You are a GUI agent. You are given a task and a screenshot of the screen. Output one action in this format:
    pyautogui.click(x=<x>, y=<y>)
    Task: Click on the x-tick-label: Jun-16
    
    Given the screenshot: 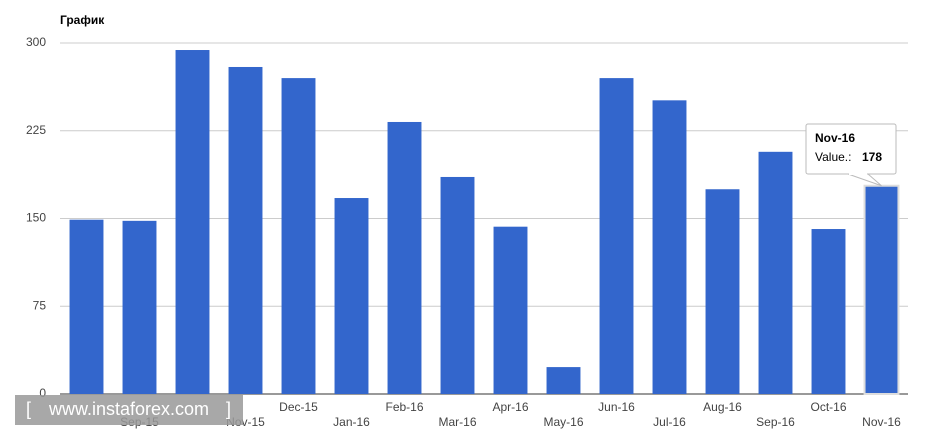 What is the action you would take?
    pyautogui.click(x=616, y=407)
    